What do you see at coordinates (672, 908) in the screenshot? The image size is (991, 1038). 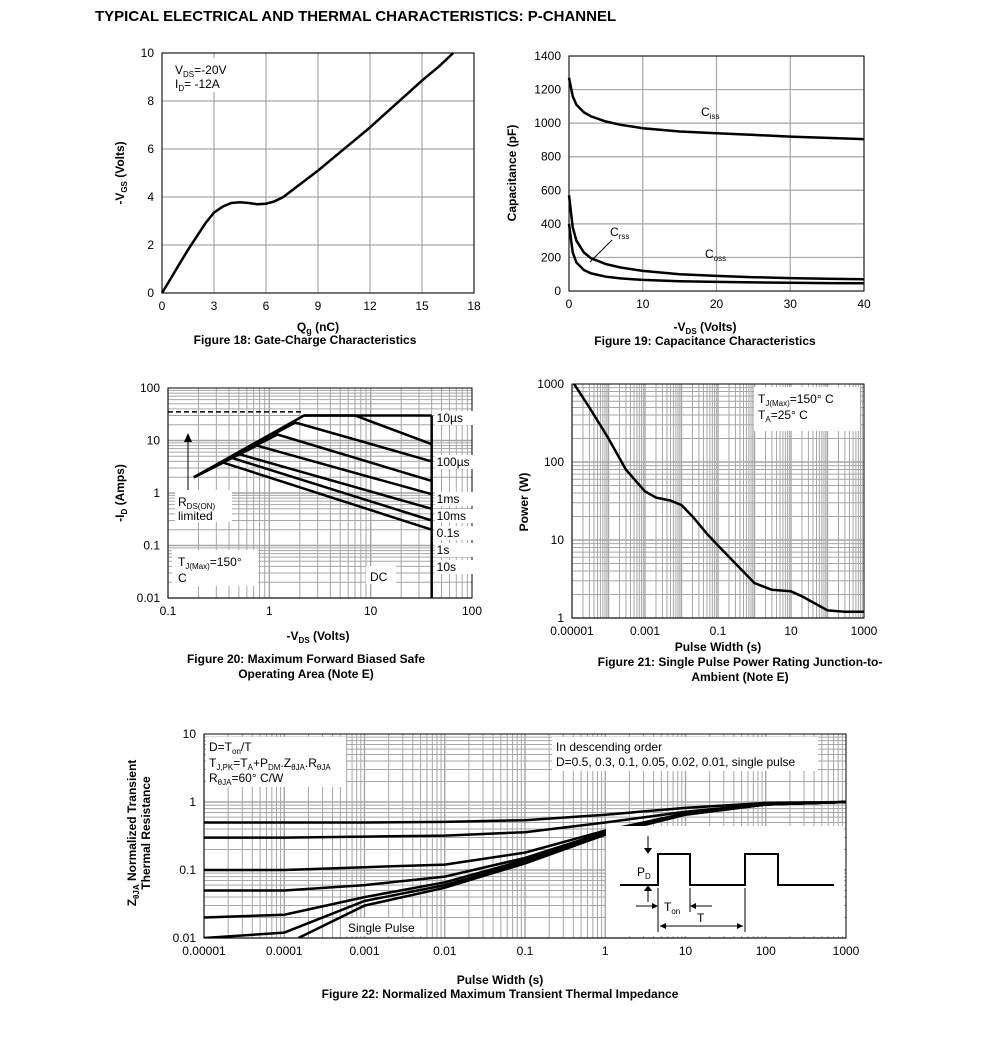 I see `fig22-inset-ton-label: Ton` at bounding box center [672, 908].